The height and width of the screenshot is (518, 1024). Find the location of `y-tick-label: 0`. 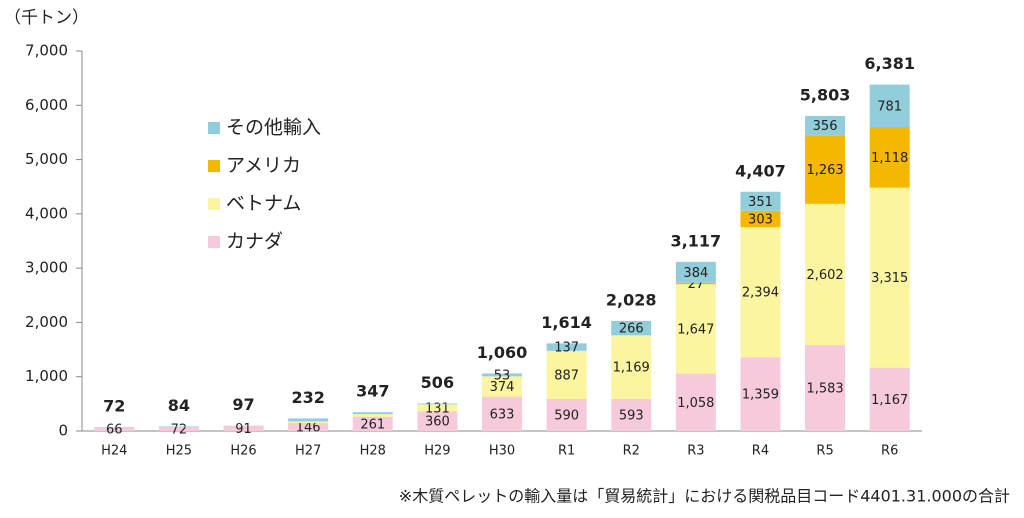

y-tick-label: 0 is located at coordinates (63, 431).